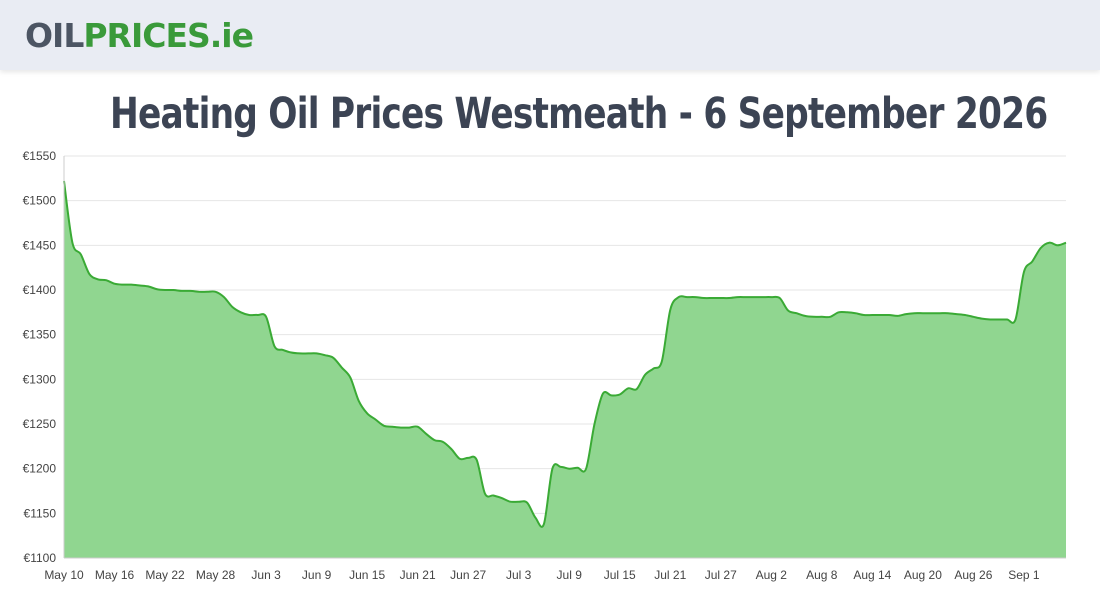 This screenshot has width=1100, height=600. I want to click on y-tick-label: €1200, so click(40, 469).